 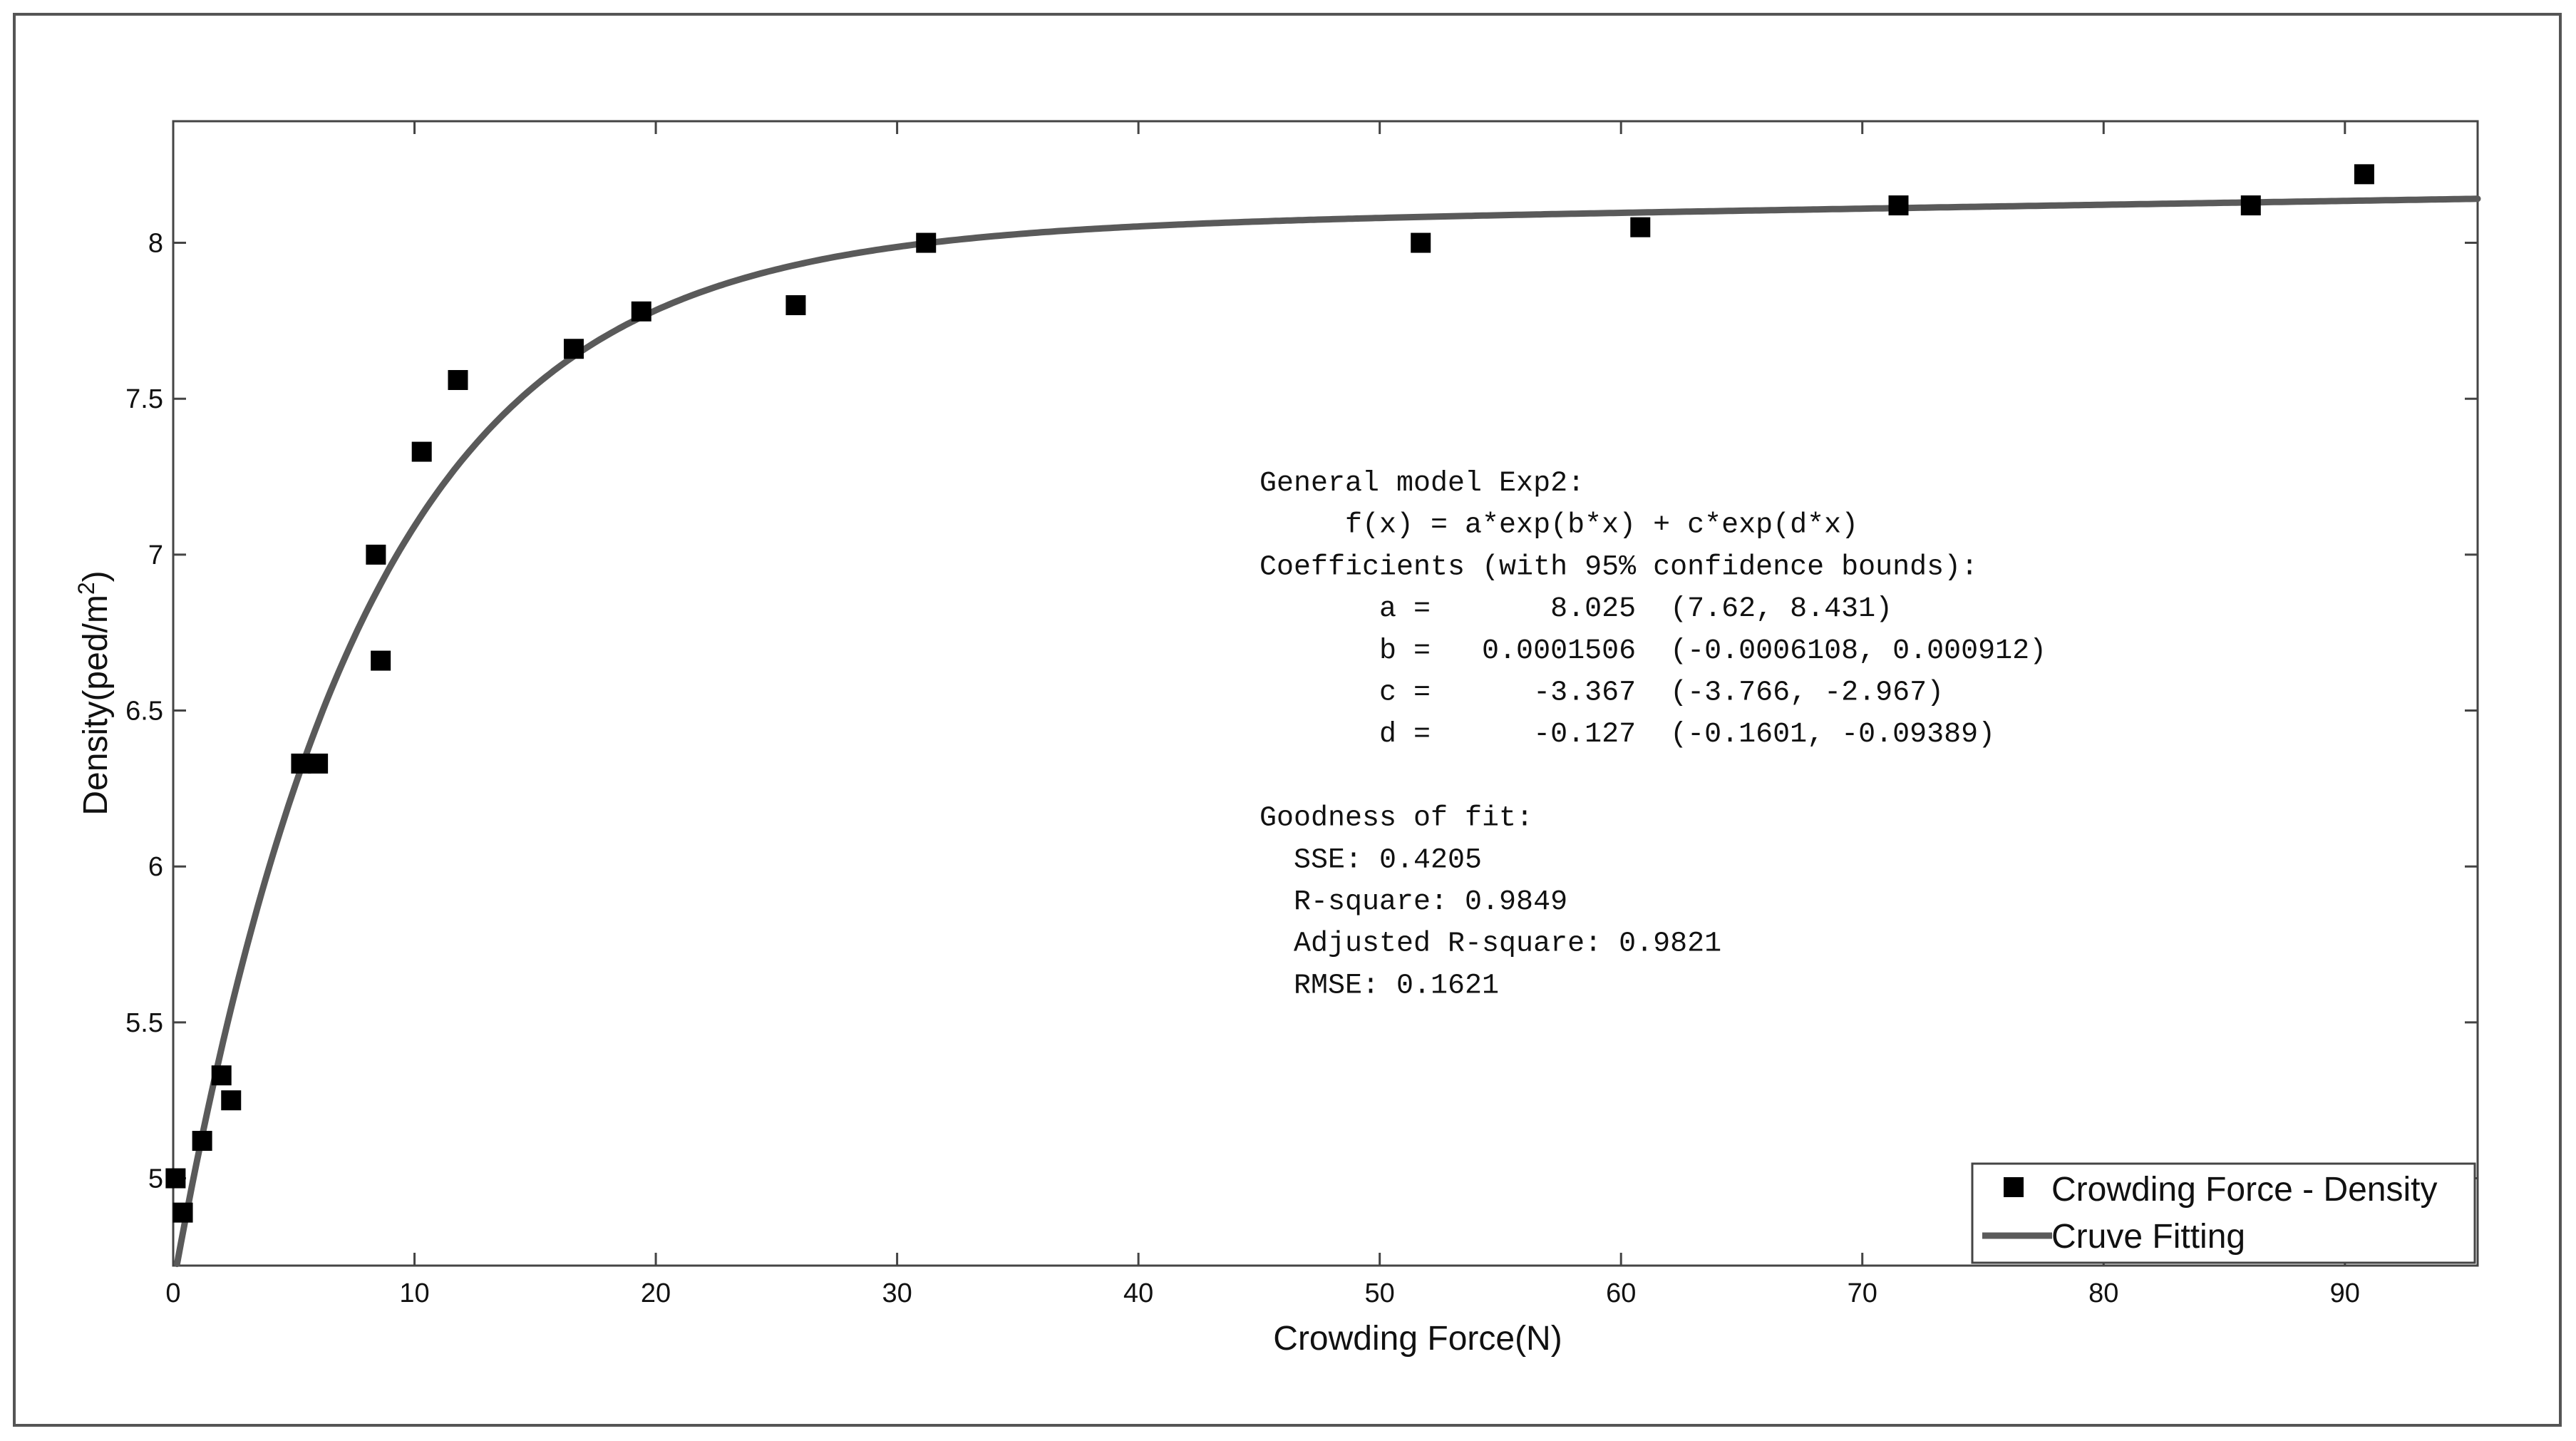 I want to click on legend-marker-square, so click(x=2014, y=1187).